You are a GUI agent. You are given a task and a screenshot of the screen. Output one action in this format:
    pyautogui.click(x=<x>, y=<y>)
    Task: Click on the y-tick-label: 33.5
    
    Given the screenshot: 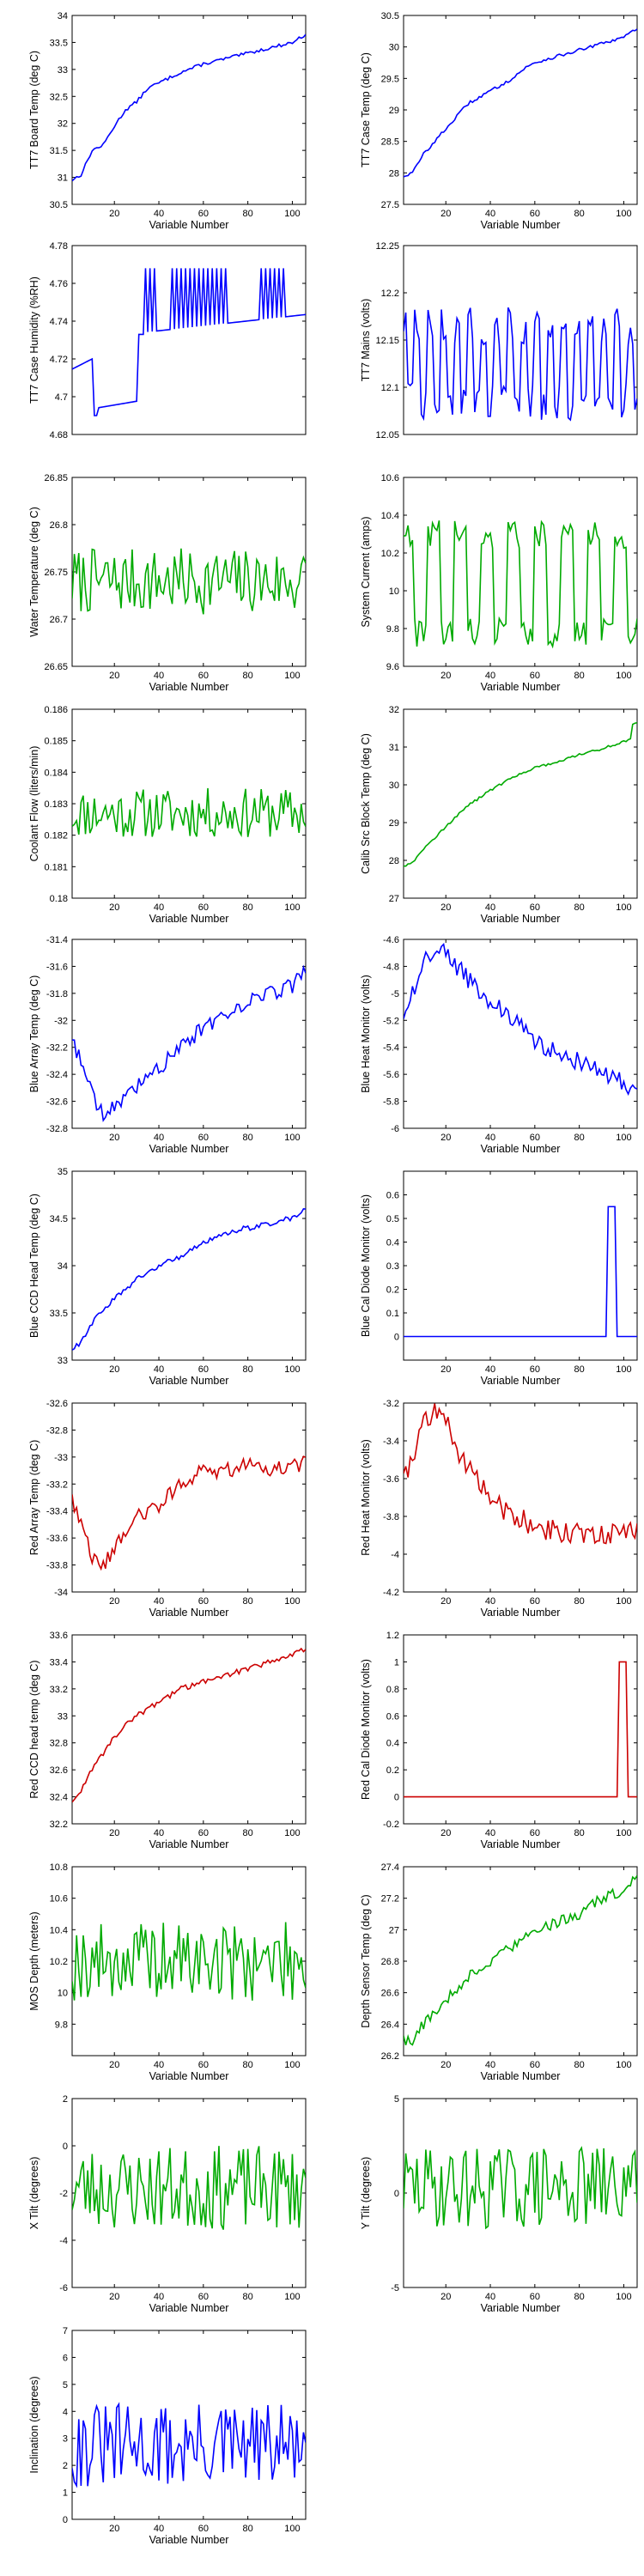 What is the action you would take?
    pyautogui.click(x=59, y=43)
    